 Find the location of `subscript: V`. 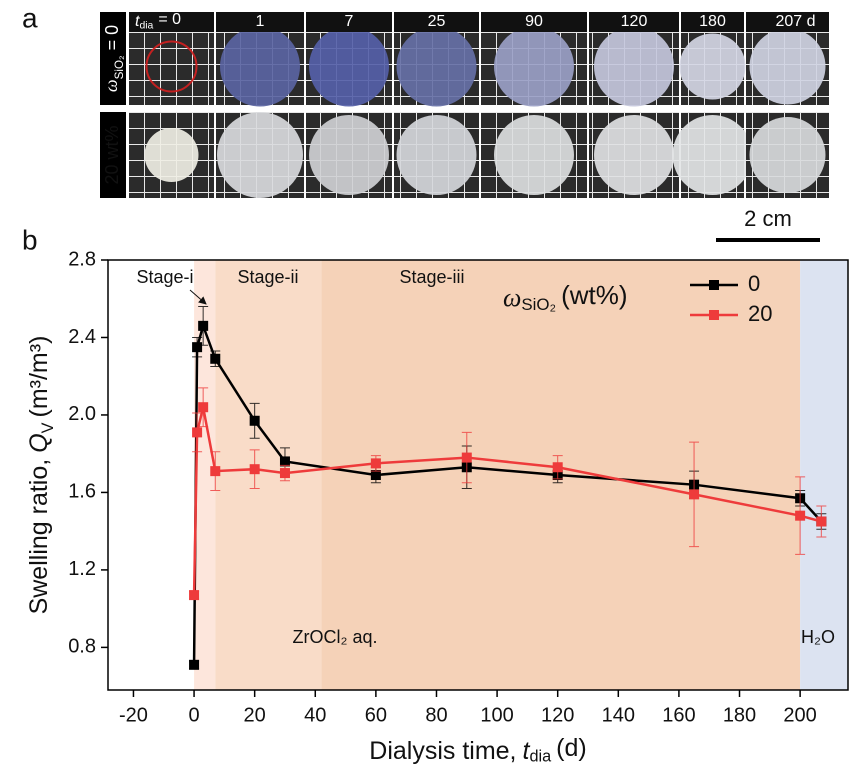

subscript: V is located at coordinates (48, 427).